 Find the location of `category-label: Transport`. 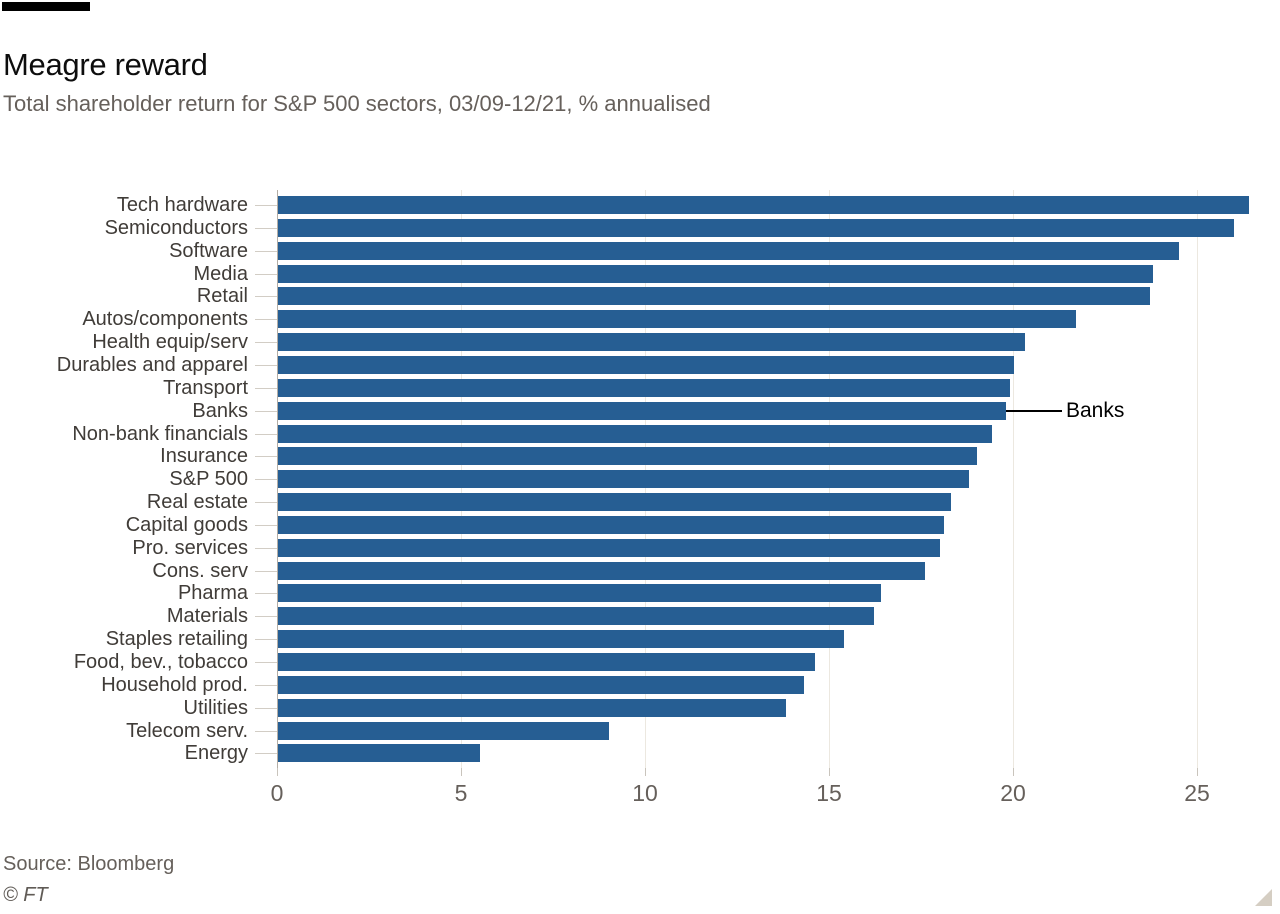

category-label: Transport is located at coordinates (205, 388).